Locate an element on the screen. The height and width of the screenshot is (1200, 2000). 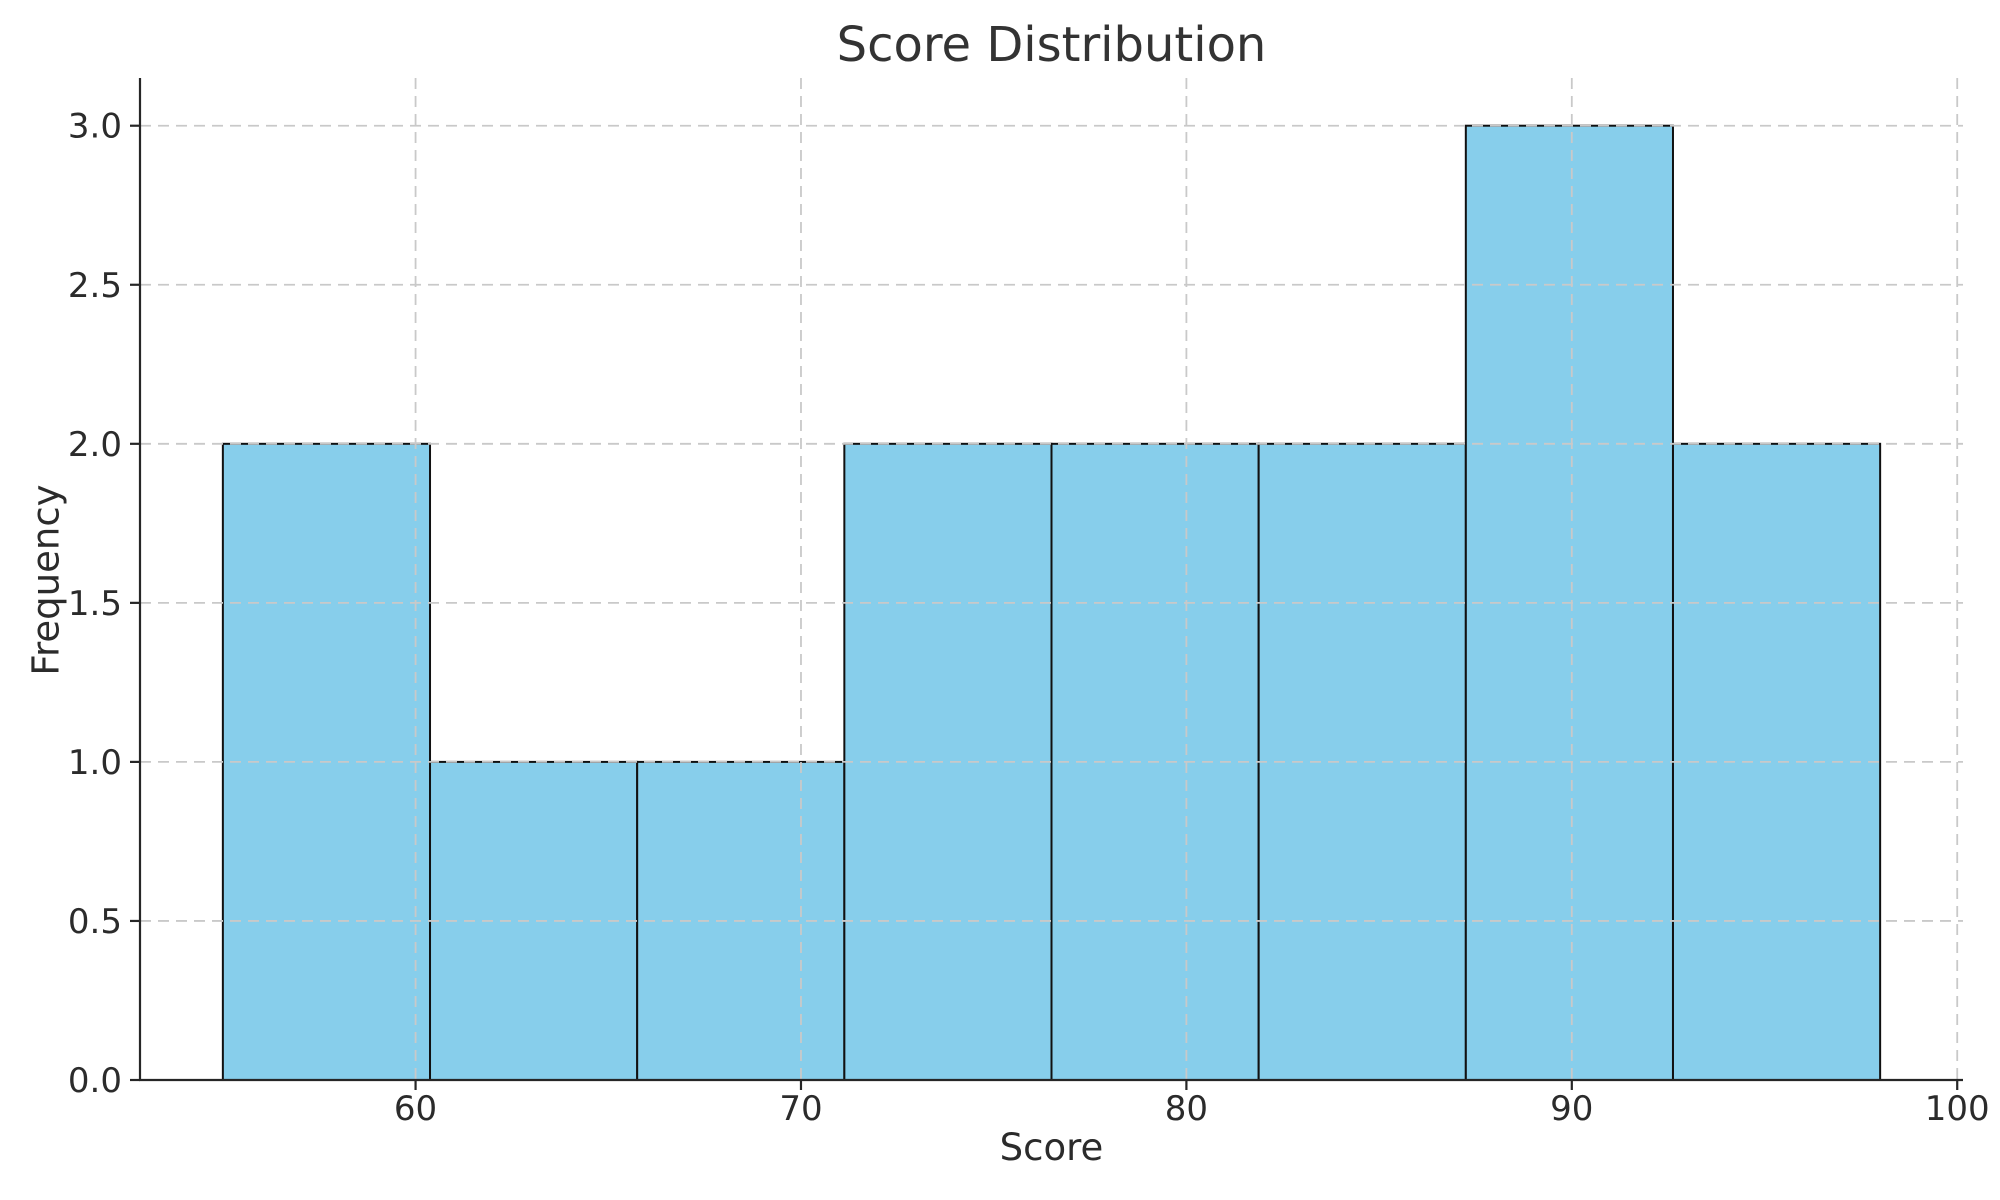
x-tick-label: 70 is located at coordinates (800, 1109).